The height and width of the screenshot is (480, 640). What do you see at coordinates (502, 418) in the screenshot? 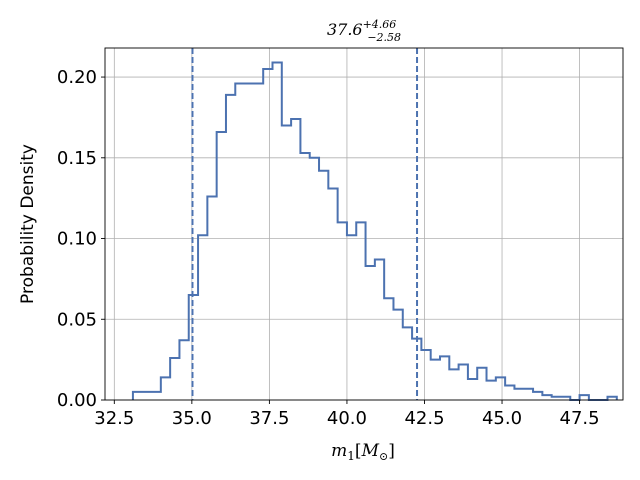
I see `x-tick-label: 45.0` at bounding box center [502, 418].